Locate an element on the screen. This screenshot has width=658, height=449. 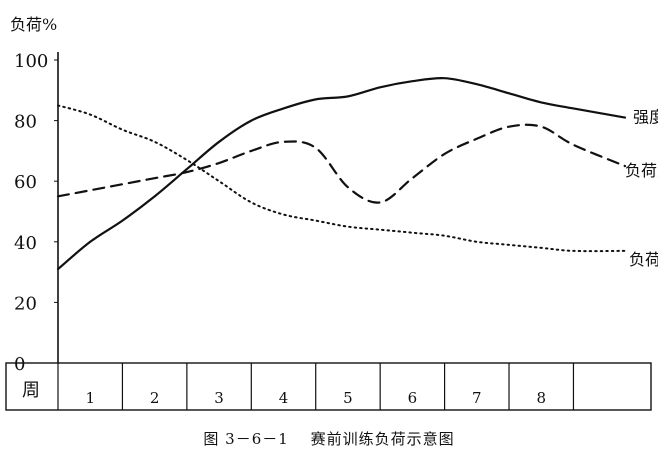
y-tick-label: 0 is located at coordinates (19, 364).